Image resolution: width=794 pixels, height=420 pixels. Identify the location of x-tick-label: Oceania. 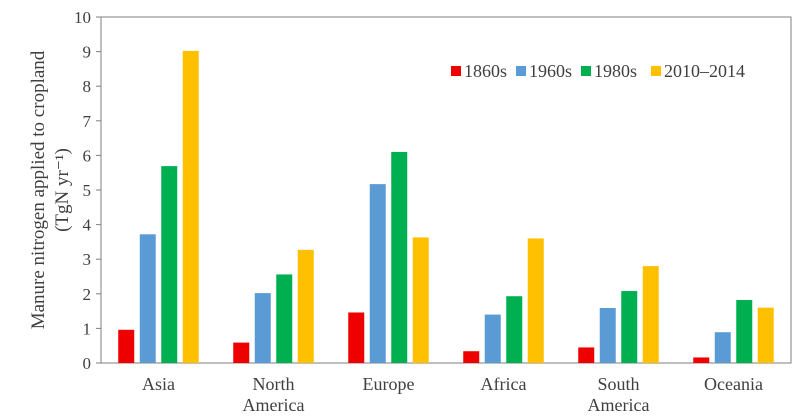
(733, 384).